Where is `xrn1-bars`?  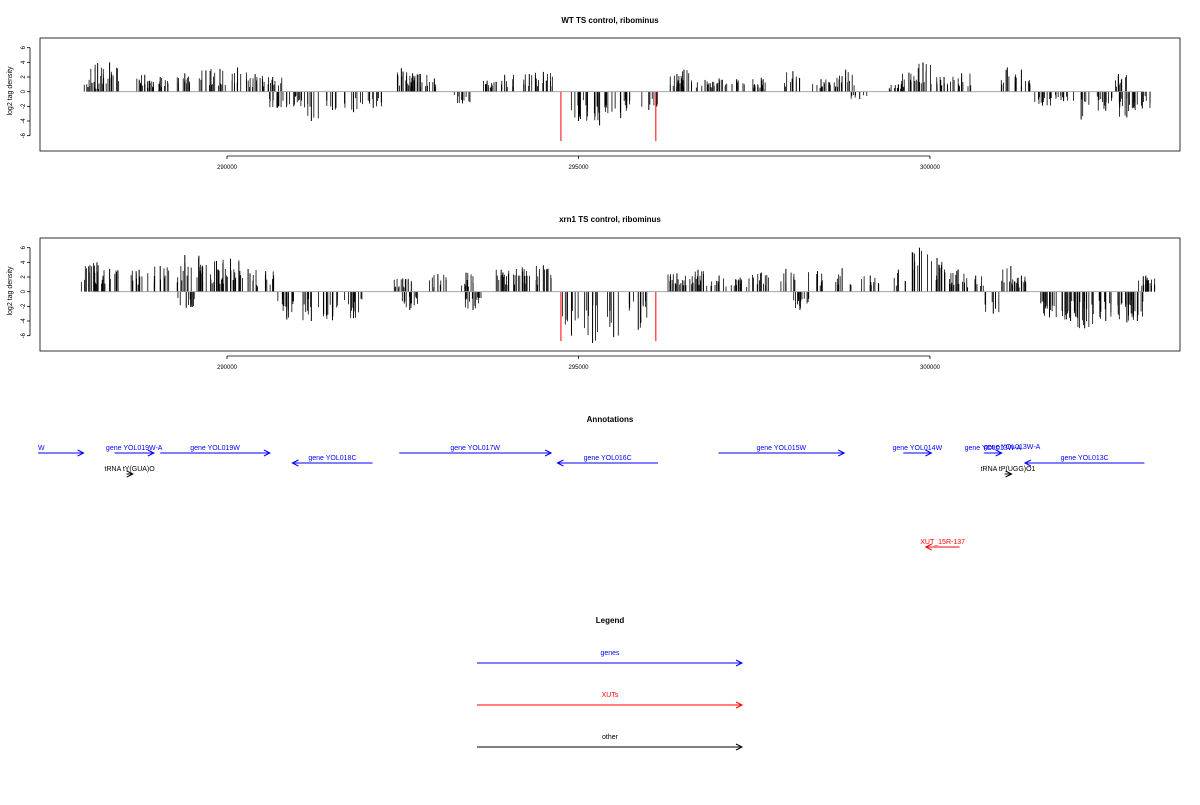
xrn1-bars is located at coordinates (618, 295).